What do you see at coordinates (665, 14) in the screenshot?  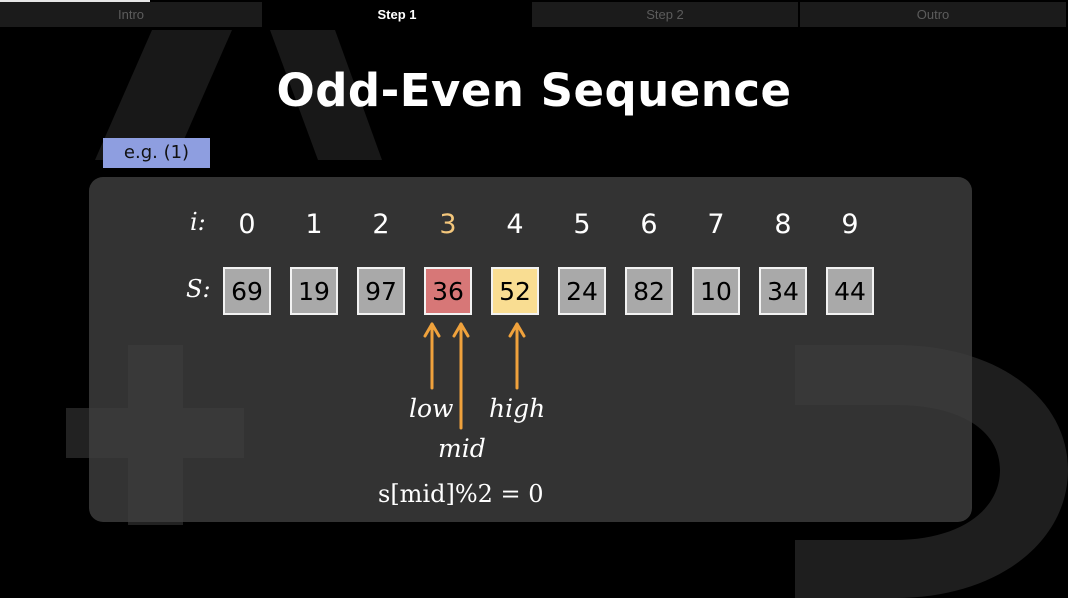 I see `tab-step-2: Step 2` at bounding box center [665, 14].